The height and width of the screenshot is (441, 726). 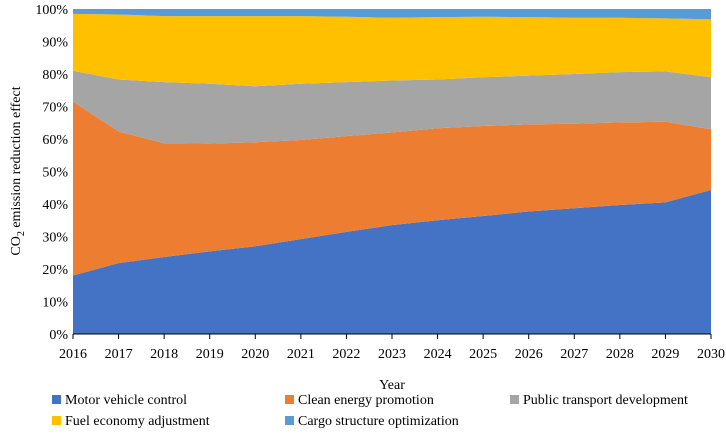 I want to click on x-tick-label: 2027, so click(x=574, y=354).